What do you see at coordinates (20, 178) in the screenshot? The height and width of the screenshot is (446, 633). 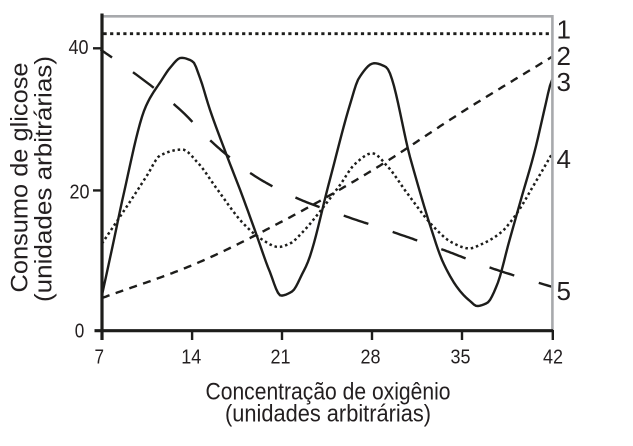 I see `svg-text: Consumo de glicose` at bounding box center [20, 178].